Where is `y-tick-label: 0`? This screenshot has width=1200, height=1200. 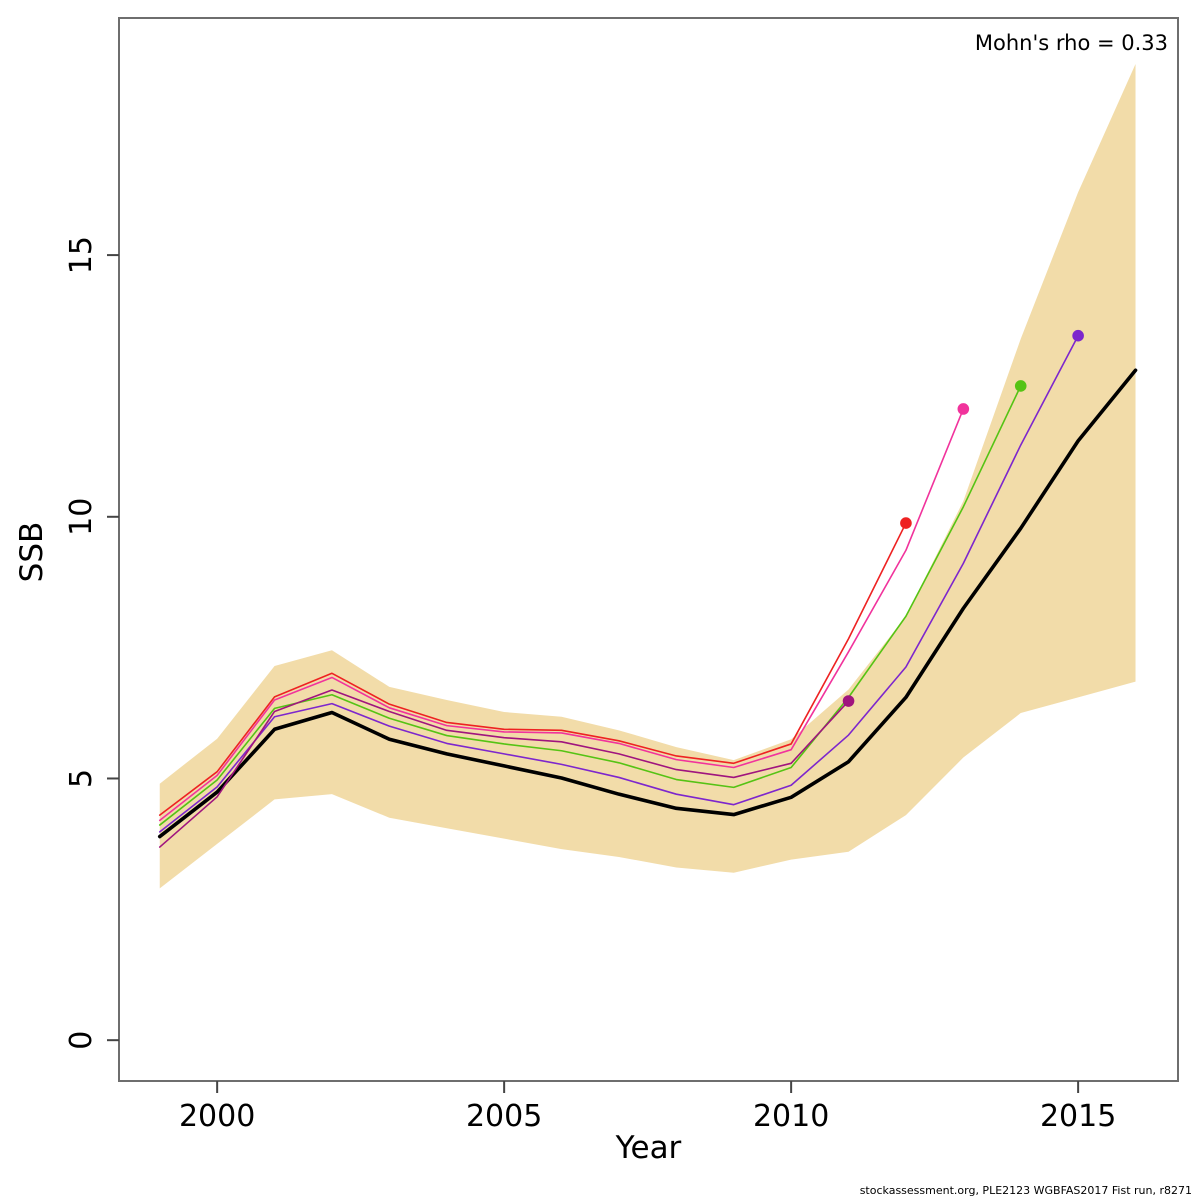
y-tick-label: 0 is located at coordinates (81, 1040).